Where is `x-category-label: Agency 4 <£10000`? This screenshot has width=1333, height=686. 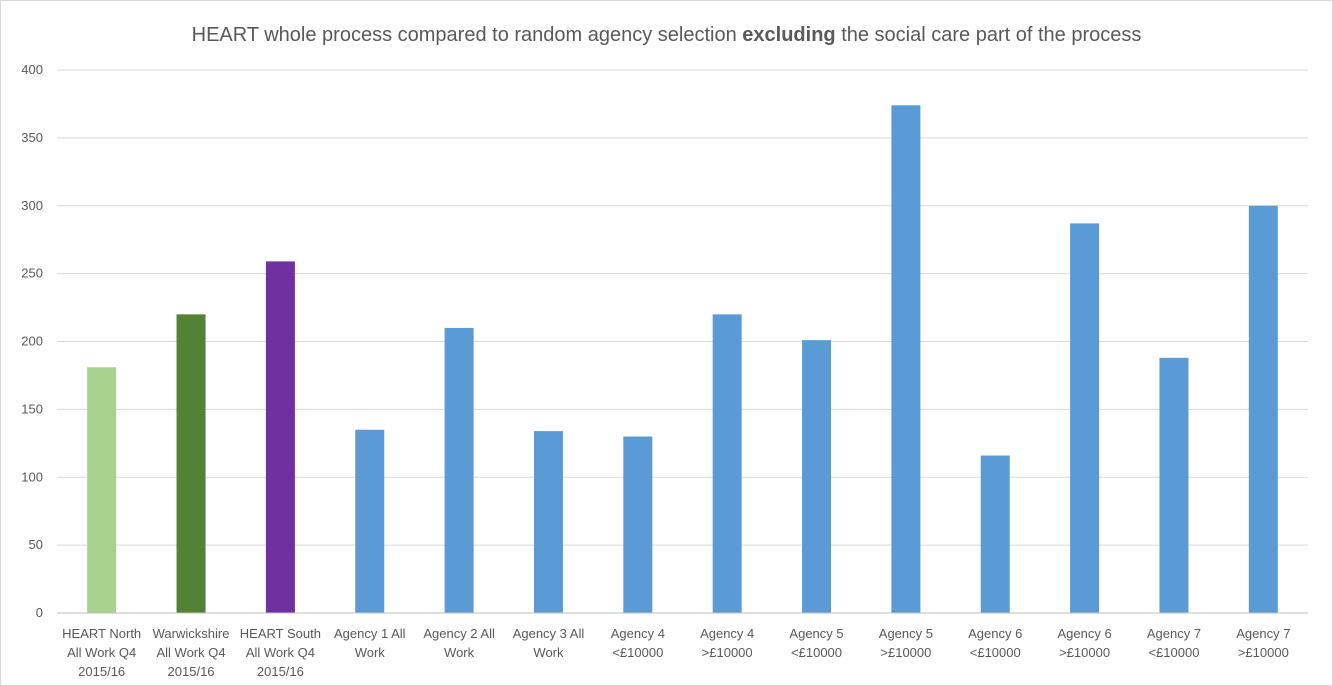
x-category-label: Agency 4 <£10000 is located at coordinates (638, 643).